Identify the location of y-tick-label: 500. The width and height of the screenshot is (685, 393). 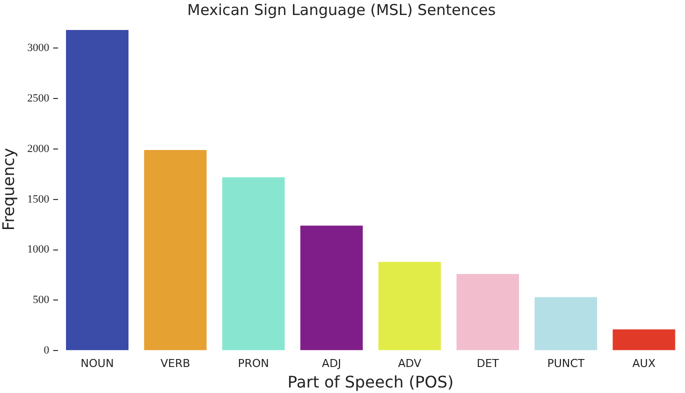
(41, 300).